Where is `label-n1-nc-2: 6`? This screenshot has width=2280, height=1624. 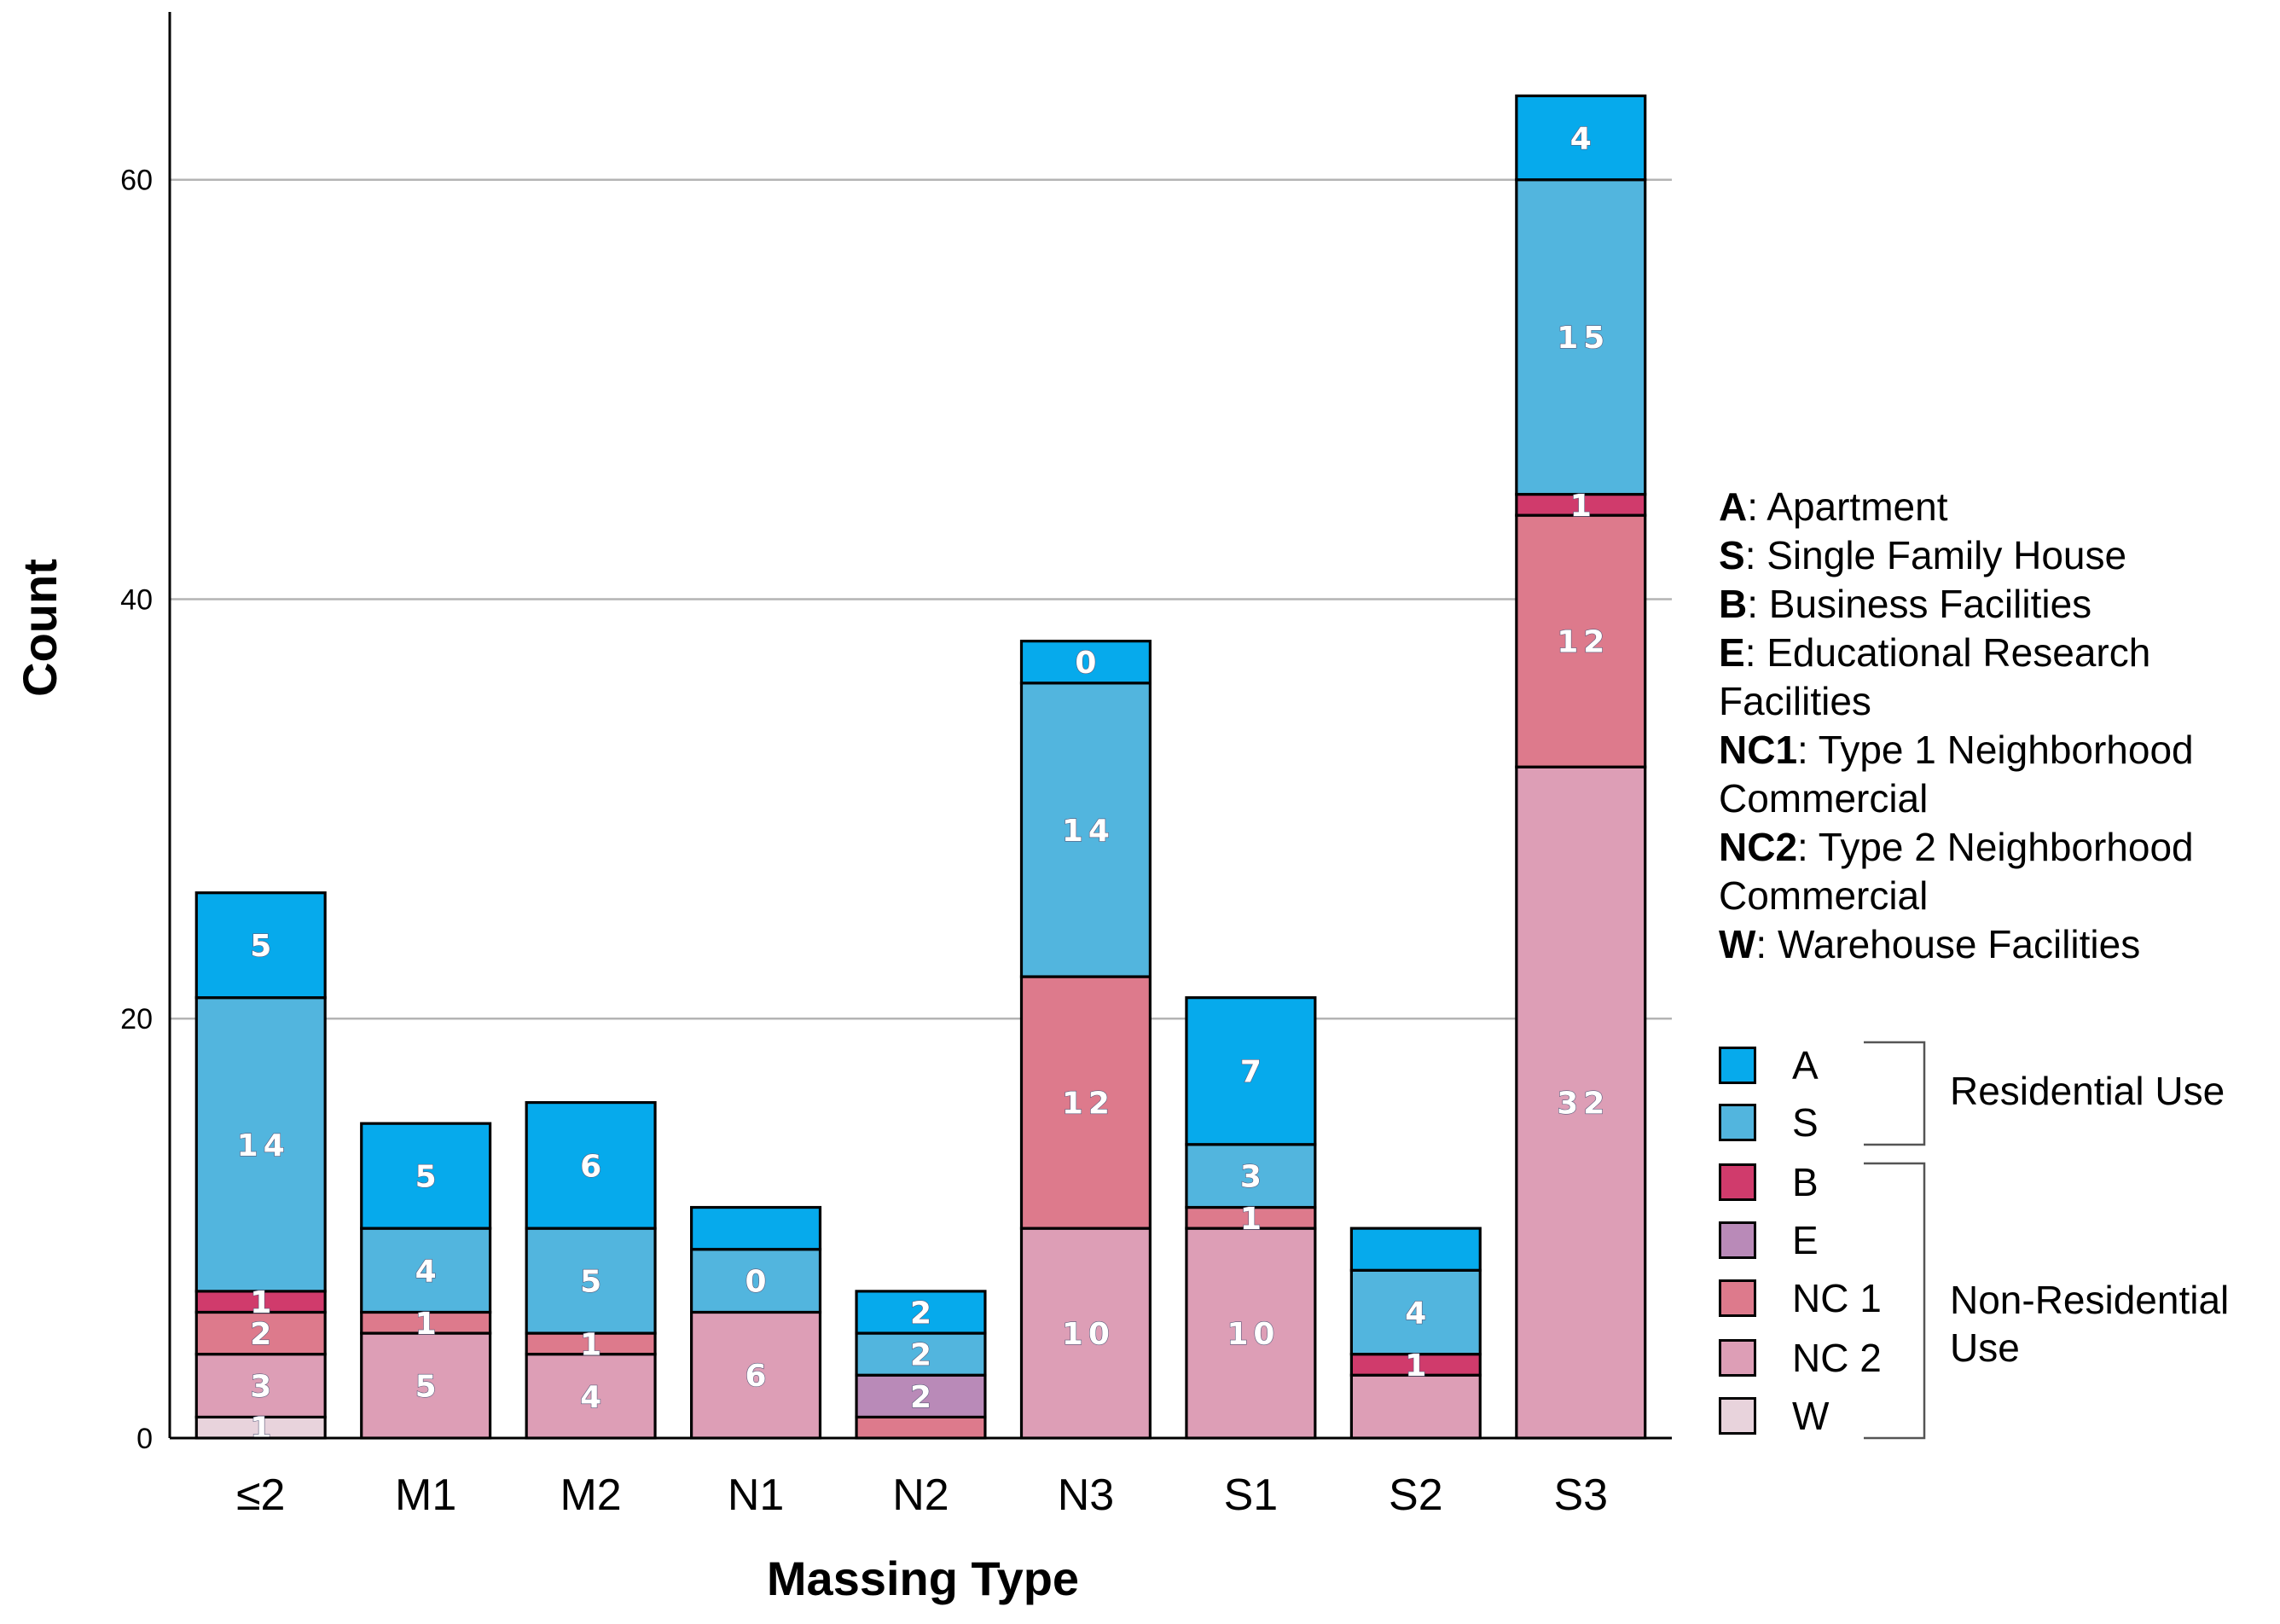 label-n1-nc-2: 6 is located at coordinates (758, 1376).